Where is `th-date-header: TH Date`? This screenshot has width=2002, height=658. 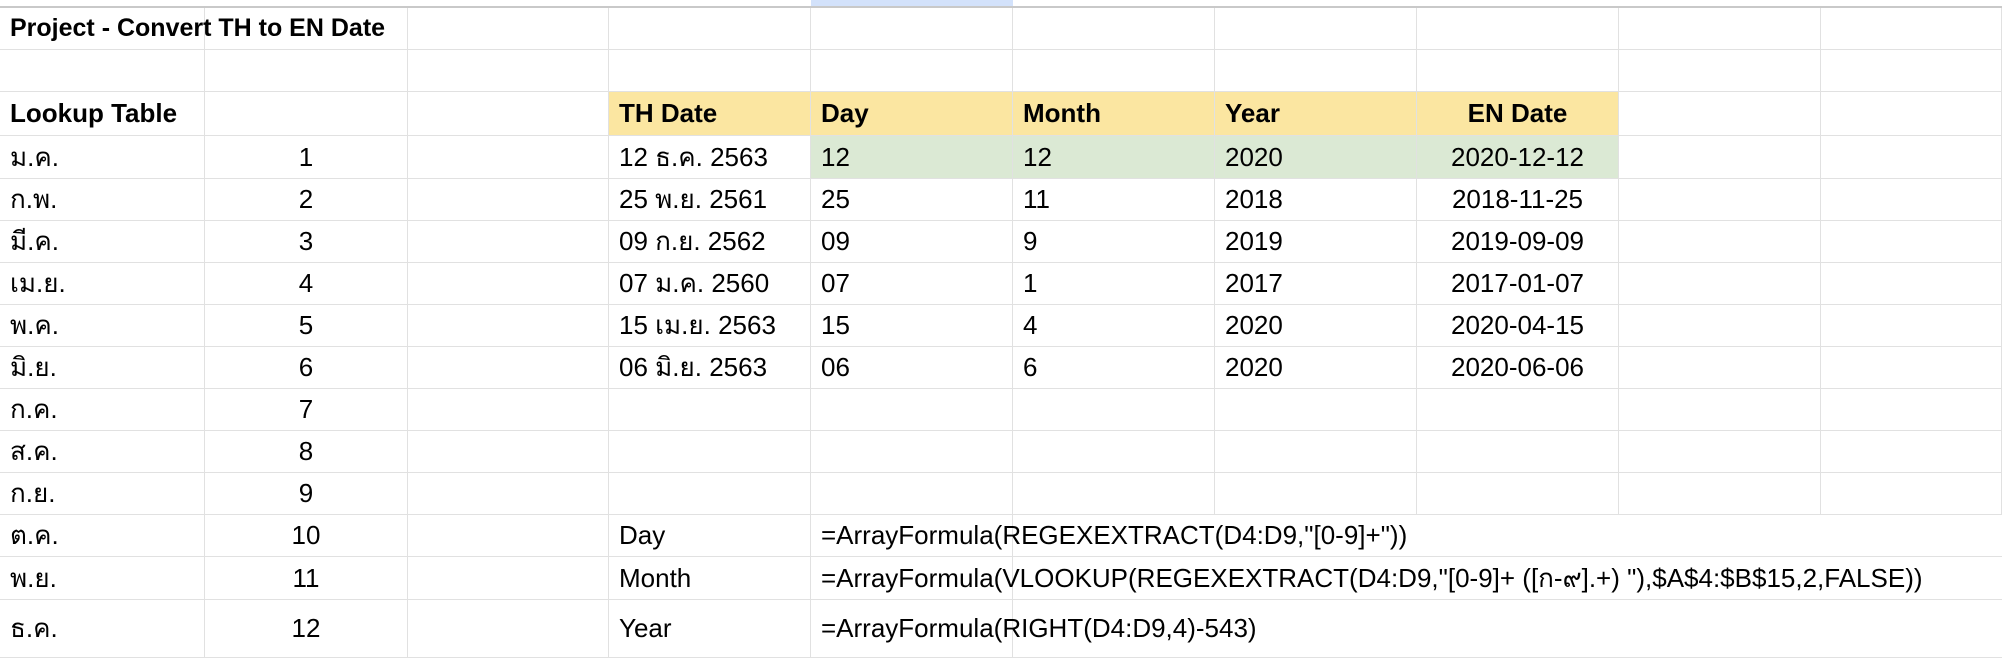 th-date-header: TH Date is located at coordinates (710, 114).